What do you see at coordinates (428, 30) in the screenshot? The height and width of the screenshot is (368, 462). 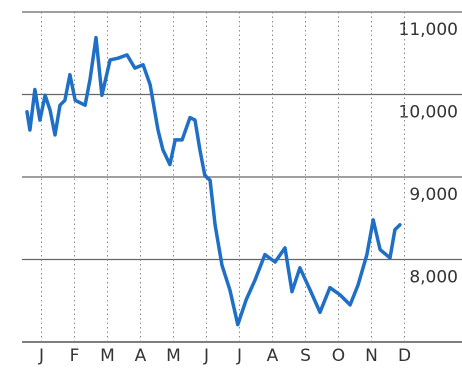 I see `y-tick-label: 11,000` at bounding box center [428, 30].